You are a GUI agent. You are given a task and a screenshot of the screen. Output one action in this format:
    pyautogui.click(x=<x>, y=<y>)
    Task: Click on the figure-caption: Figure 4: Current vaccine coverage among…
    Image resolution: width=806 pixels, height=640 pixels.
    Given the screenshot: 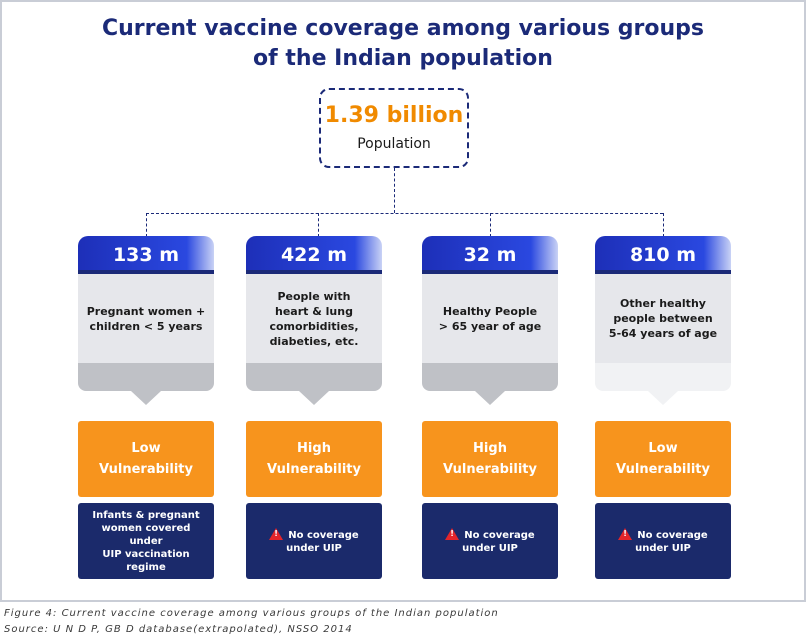 What is the action you would take?
    pyautogui.click(x=251, y=613)
    